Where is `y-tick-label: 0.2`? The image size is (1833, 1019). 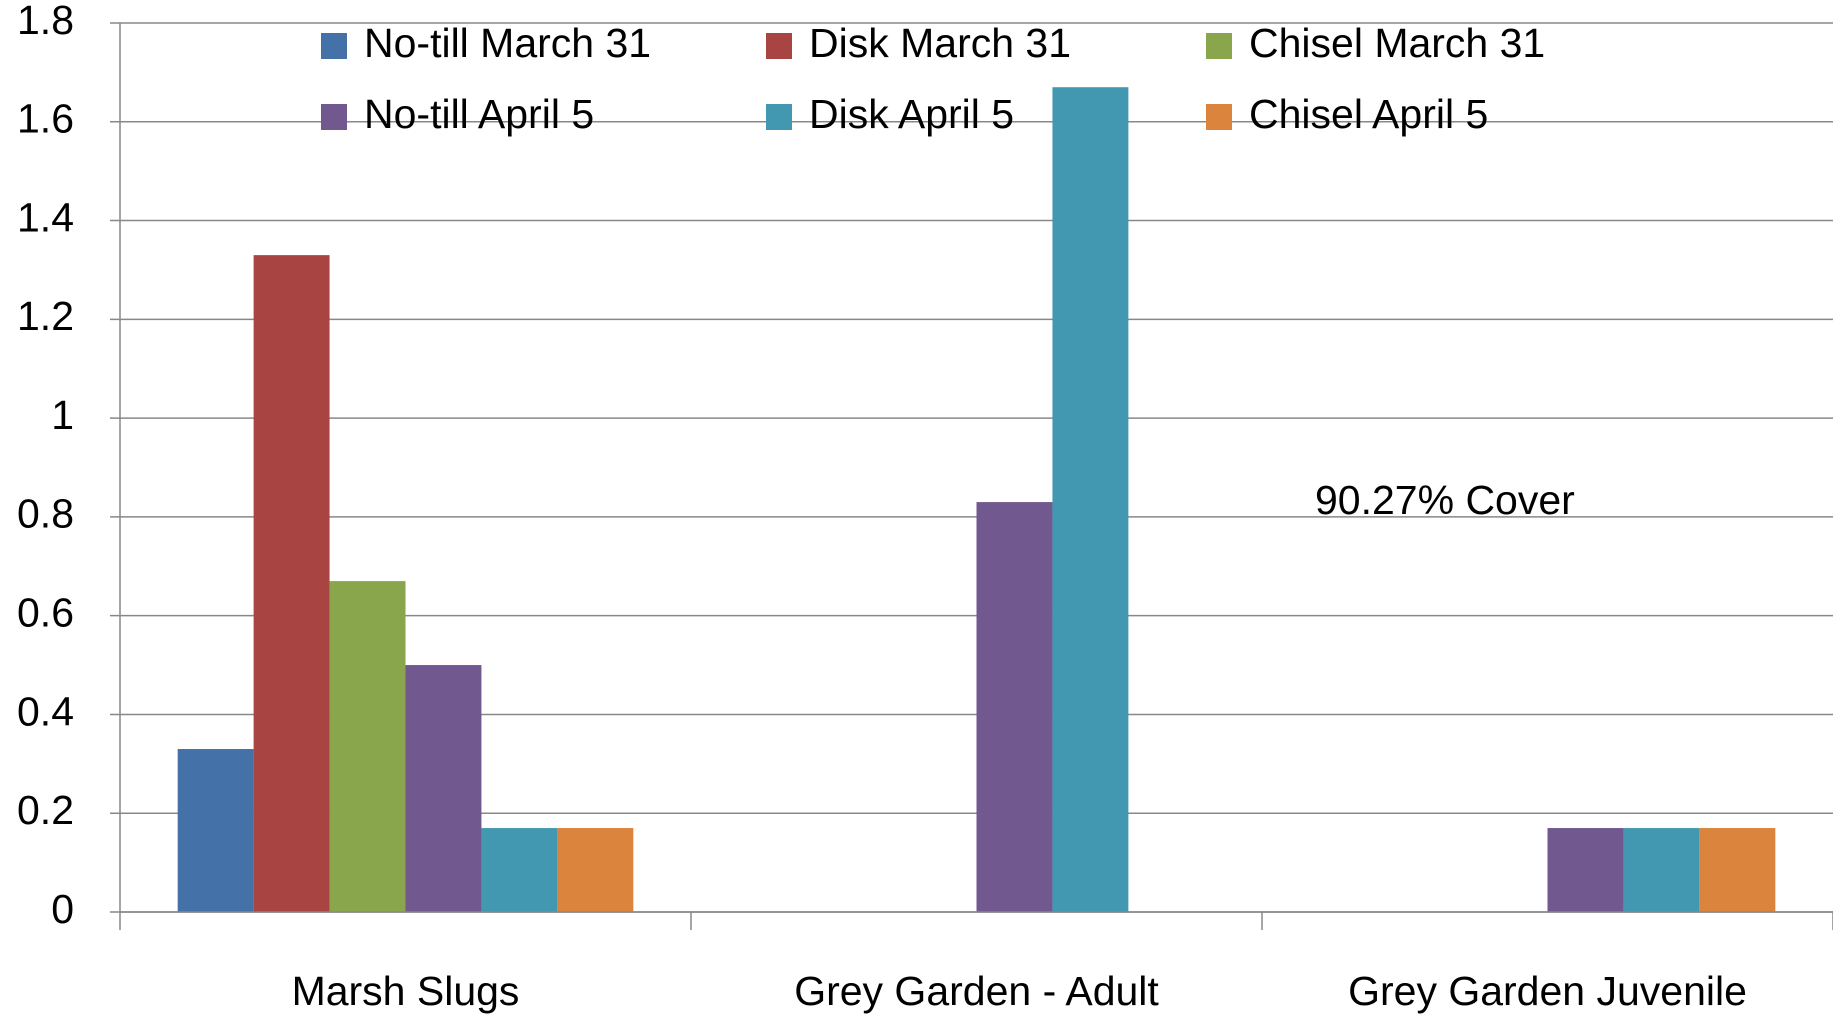
y-tick-label: 0.2 is located at coordinates (45, 810).